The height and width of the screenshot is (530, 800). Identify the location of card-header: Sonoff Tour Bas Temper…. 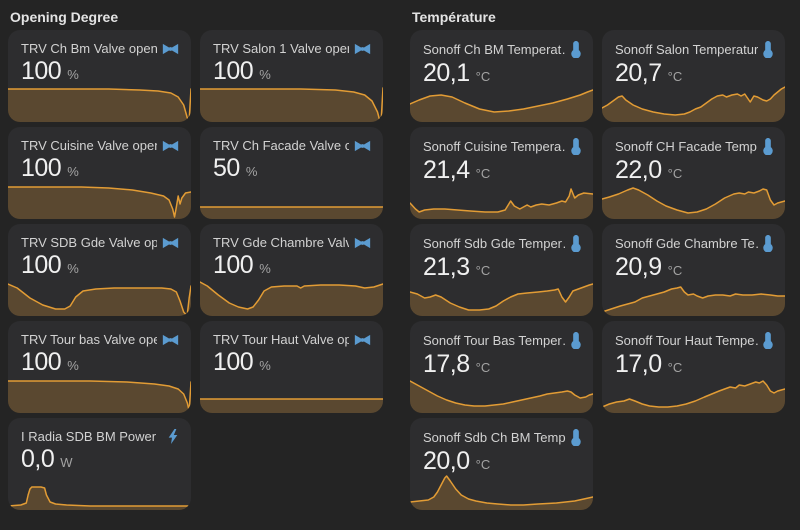
(501, 335).